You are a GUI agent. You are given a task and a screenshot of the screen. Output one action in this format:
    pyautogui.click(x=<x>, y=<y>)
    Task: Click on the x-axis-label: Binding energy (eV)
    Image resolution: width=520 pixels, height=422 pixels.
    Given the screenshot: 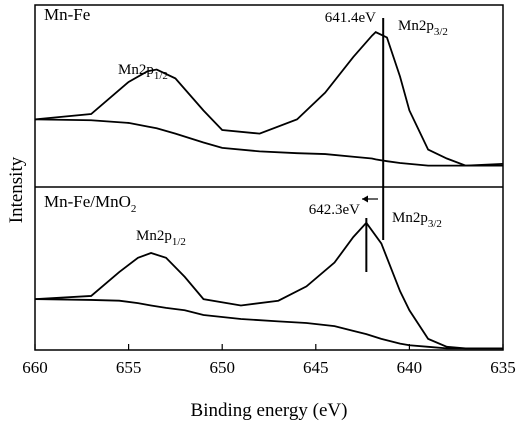 What is the action you would take?
    pyautogui.click(x=269, y=410)
    